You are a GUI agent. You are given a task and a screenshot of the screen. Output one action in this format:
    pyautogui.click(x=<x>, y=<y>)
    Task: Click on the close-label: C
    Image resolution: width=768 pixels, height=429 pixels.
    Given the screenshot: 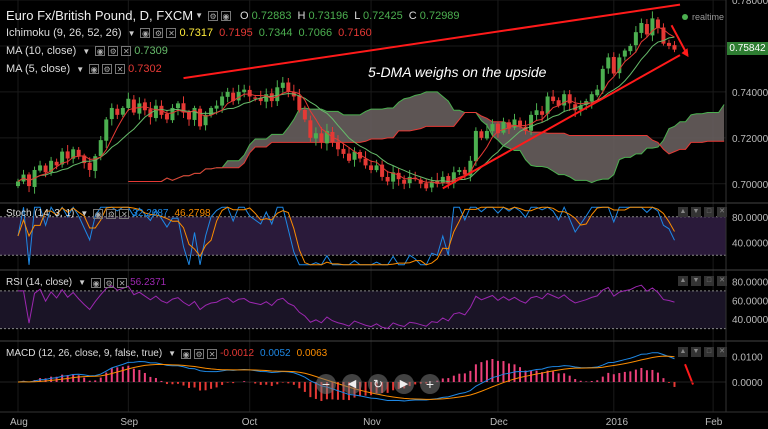 What is the action you would take?
    pyautogui.click(x=412, y=15)
    